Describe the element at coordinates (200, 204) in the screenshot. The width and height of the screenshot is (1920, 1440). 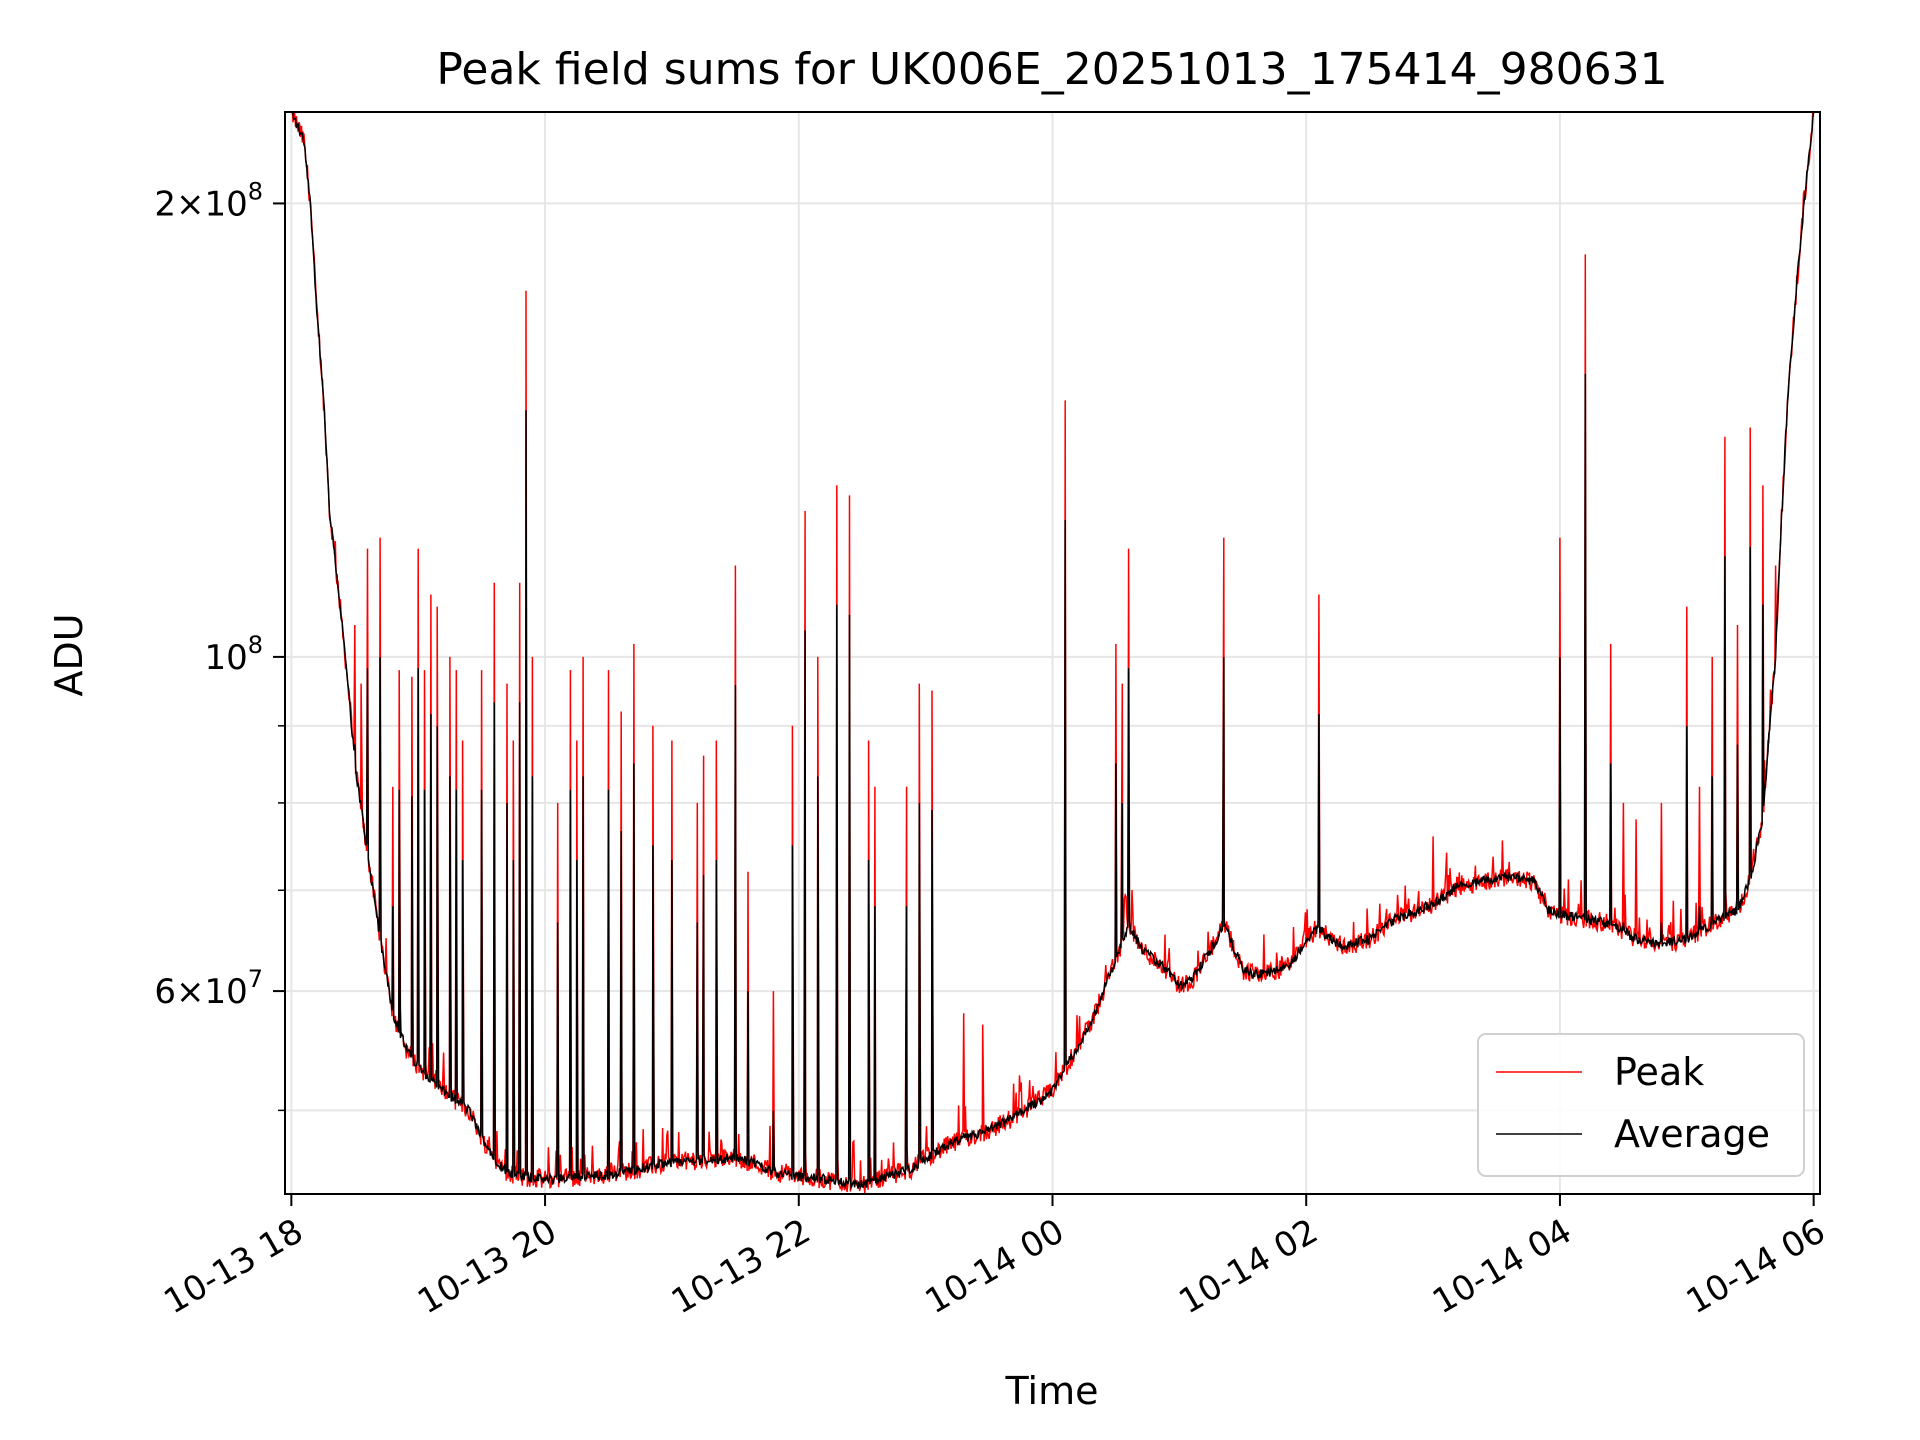
I see `y-tick-base: 2×10` at that location.